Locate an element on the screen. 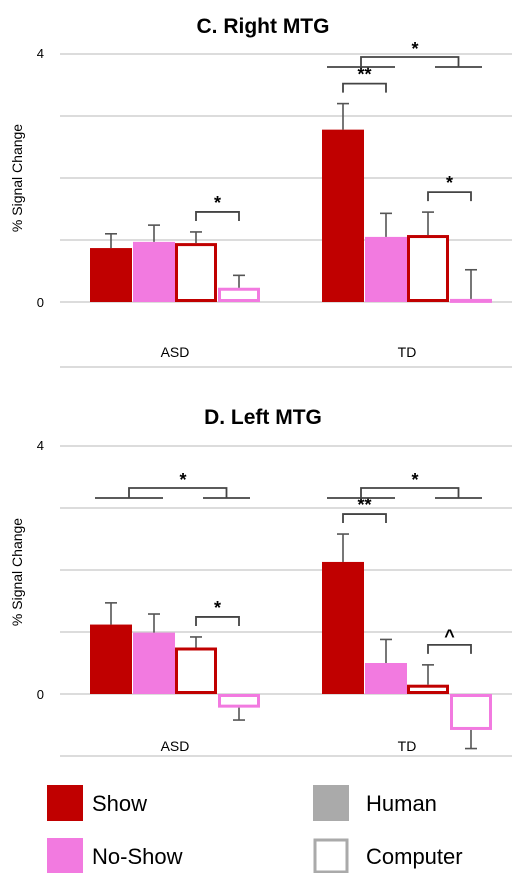 Image resolution: width=526 pixels, height=873 pixels. significance-label: ^ is located at coordinates (449, 636).